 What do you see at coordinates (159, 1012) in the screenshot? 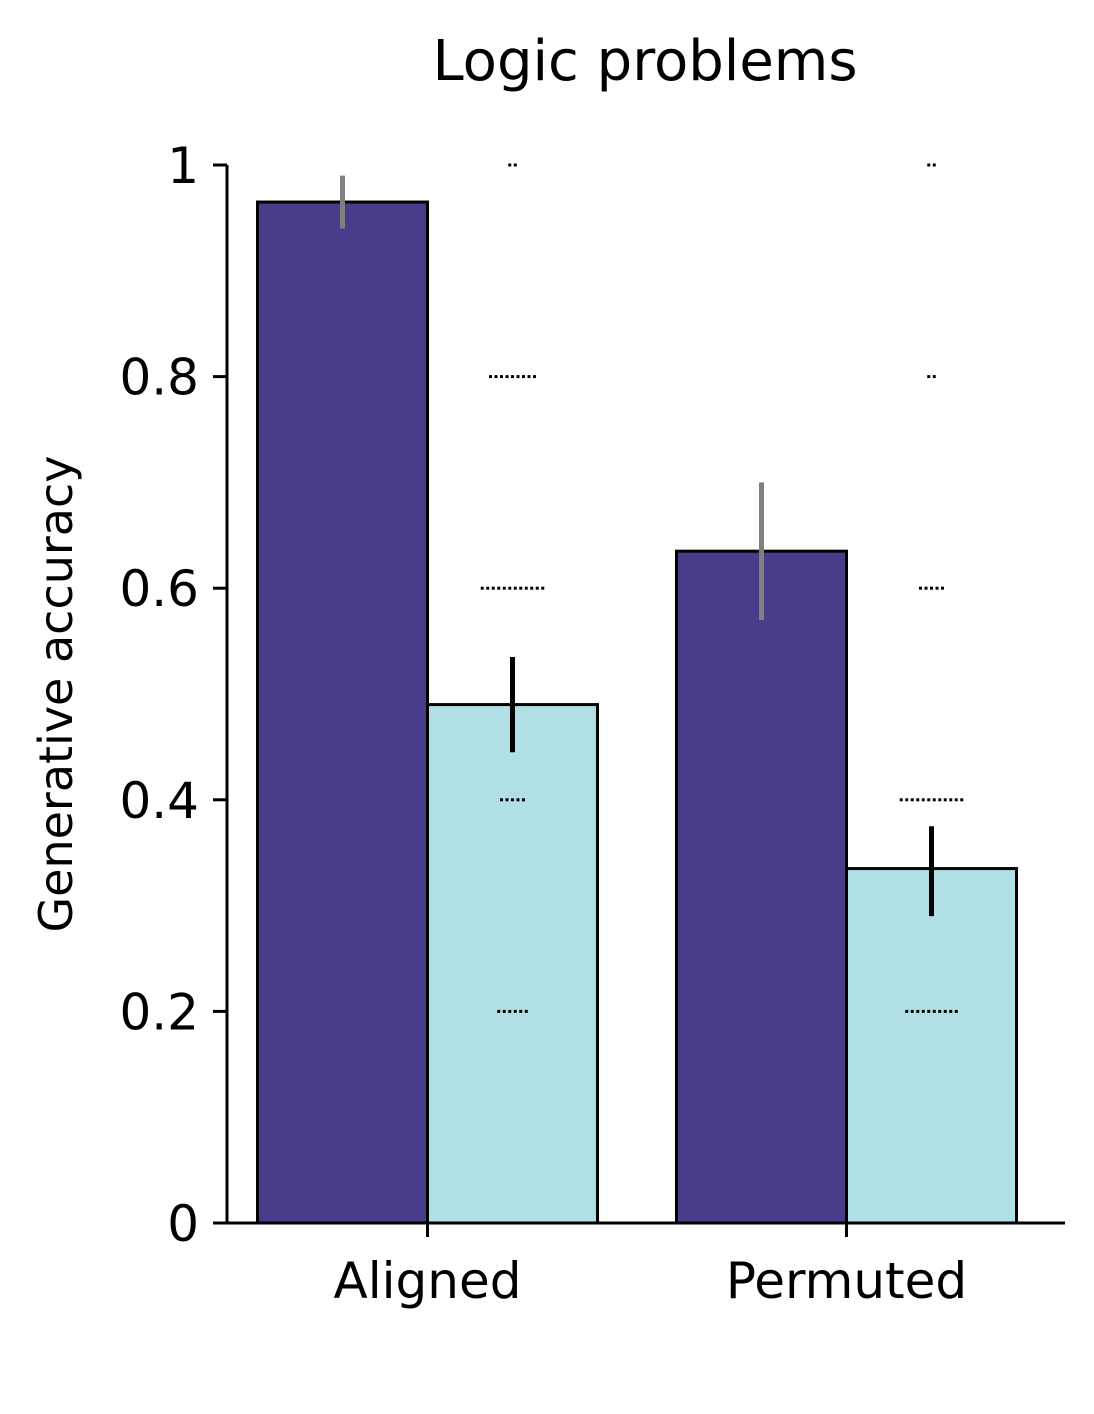
I see `y-tick-label: 0.2` at bounding box center [159, 1012].